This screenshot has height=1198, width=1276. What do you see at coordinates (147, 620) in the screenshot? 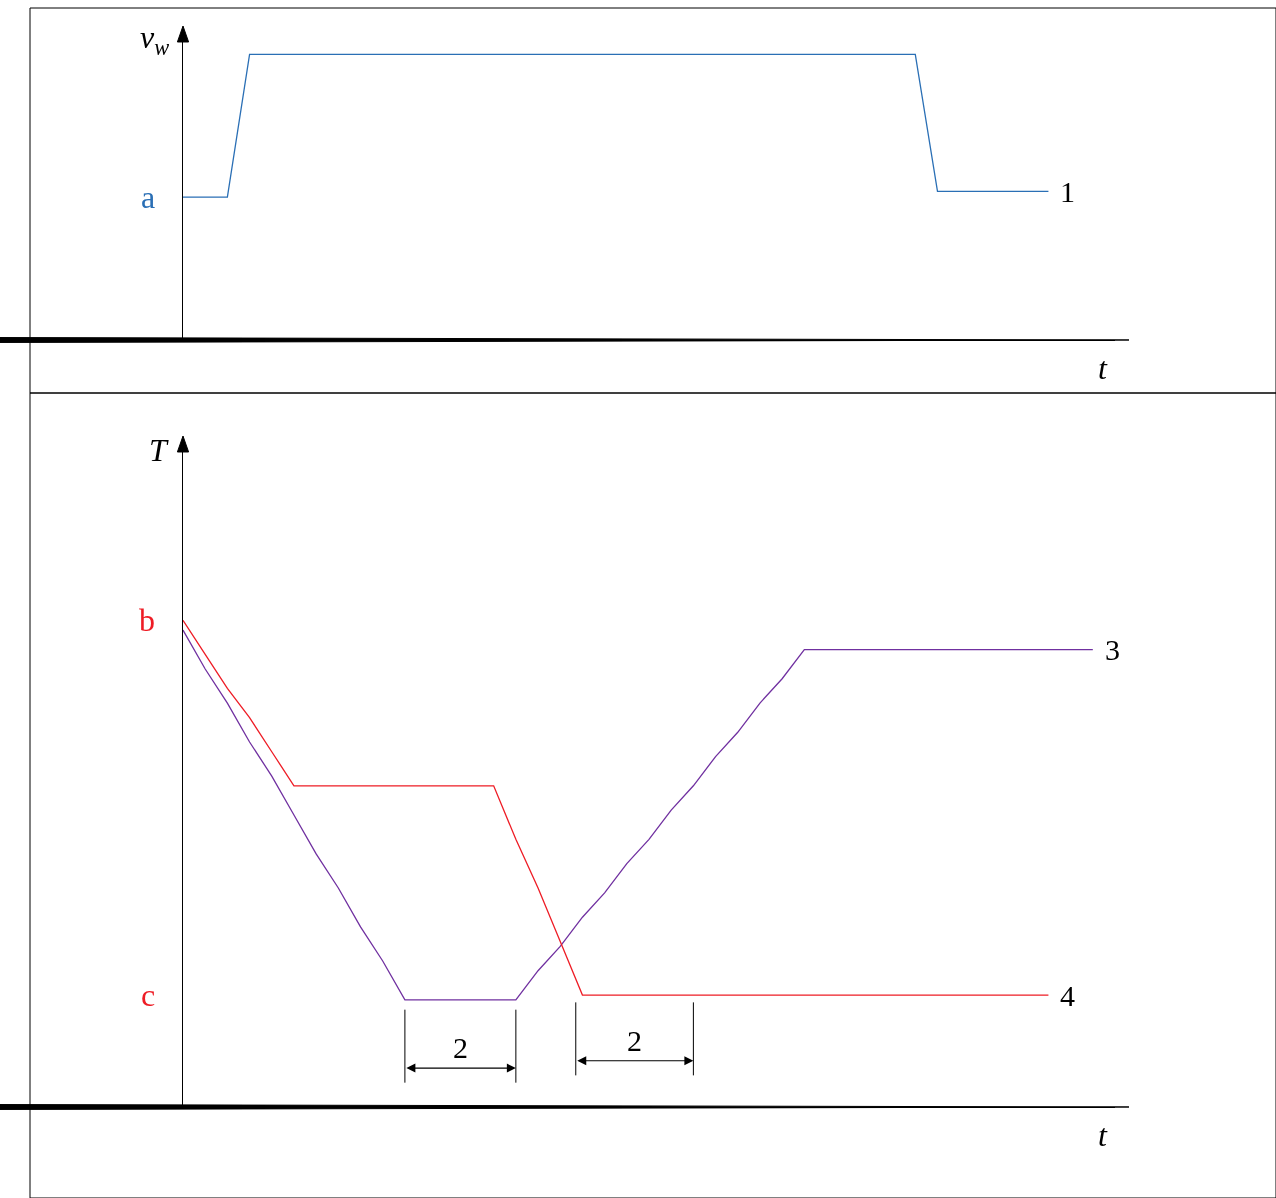
I see `text: b` at bounding box center [147, 620].